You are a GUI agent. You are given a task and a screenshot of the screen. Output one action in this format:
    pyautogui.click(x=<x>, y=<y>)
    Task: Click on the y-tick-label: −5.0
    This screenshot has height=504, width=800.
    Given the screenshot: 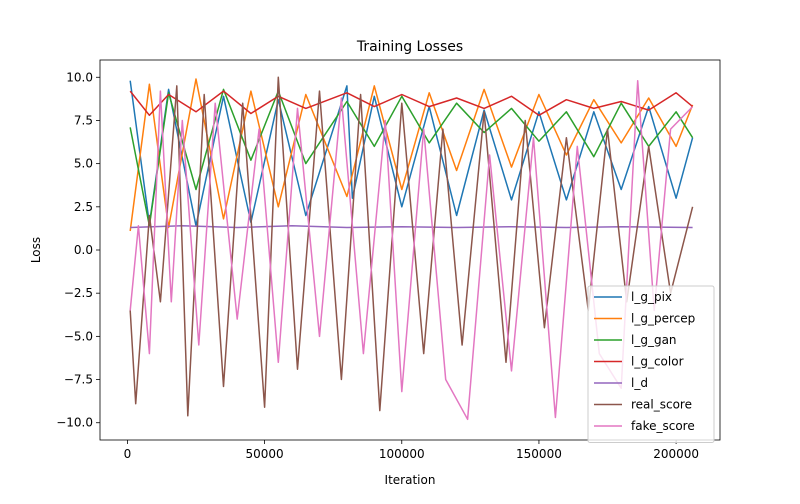 What is the action you would take?
    pyautogui.click(x=78, y=336)
    